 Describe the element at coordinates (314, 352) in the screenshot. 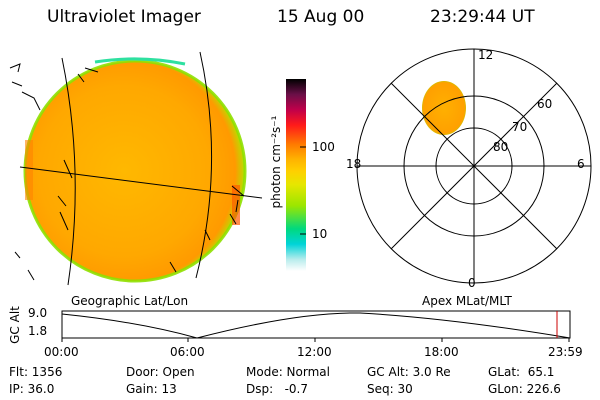

I see `altplot-xtick-2: 12:00` at that location.